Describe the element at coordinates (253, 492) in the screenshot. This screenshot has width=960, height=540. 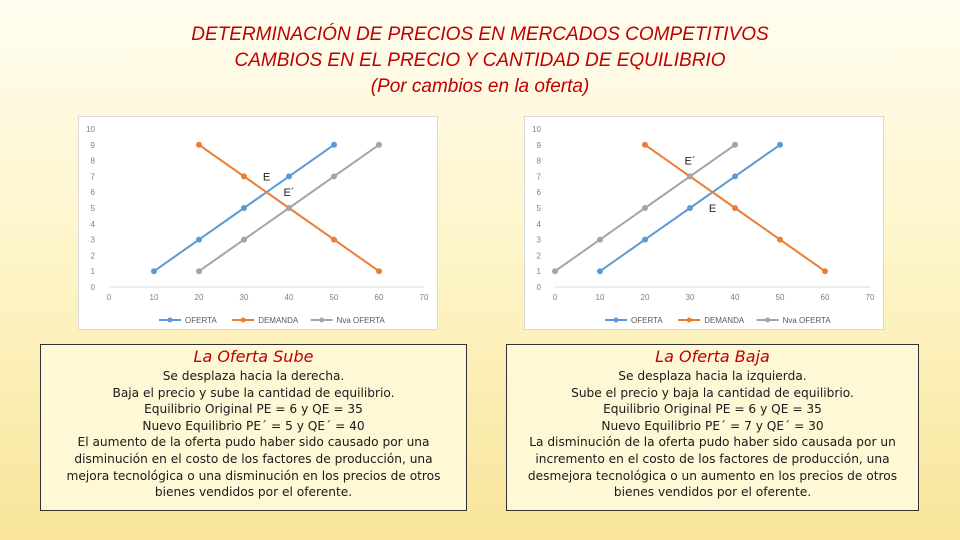
I see `left-box-line: bienes vendidos por el oferente.` at that location.